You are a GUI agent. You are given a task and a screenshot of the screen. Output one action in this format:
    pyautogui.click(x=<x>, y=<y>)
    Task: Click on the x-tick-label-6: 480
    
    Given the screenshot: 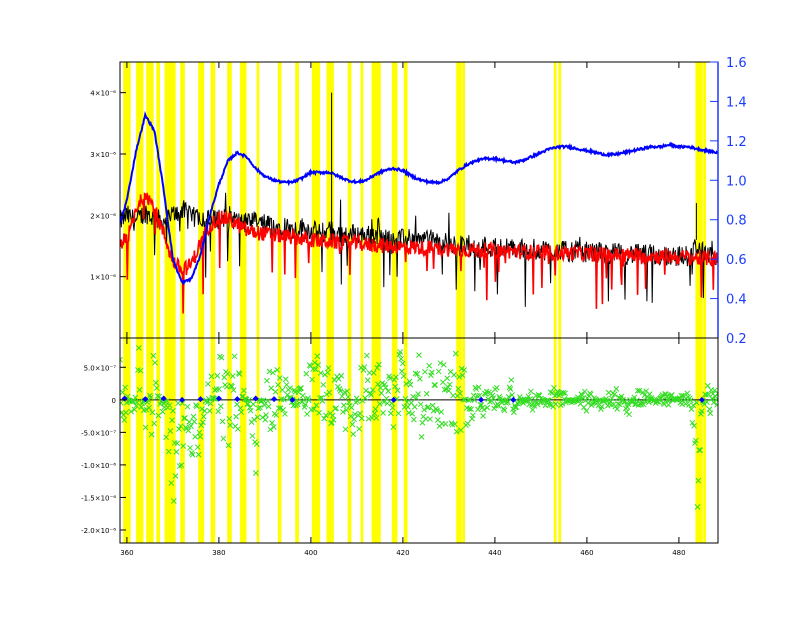 What is the action you would take?
    pyautogui.click(x=678, y=553)
    